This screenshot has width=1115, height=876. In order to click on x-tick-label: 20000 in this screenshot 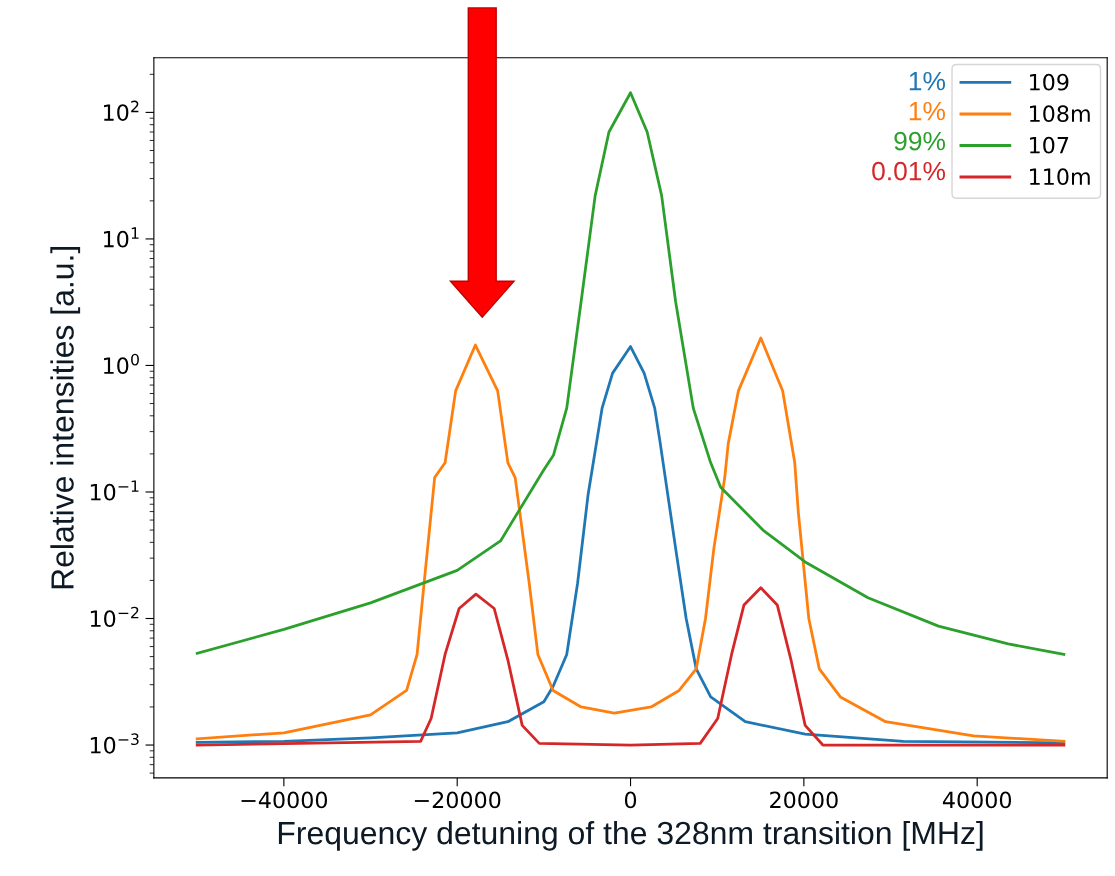, I will do `click(804, 800)`.